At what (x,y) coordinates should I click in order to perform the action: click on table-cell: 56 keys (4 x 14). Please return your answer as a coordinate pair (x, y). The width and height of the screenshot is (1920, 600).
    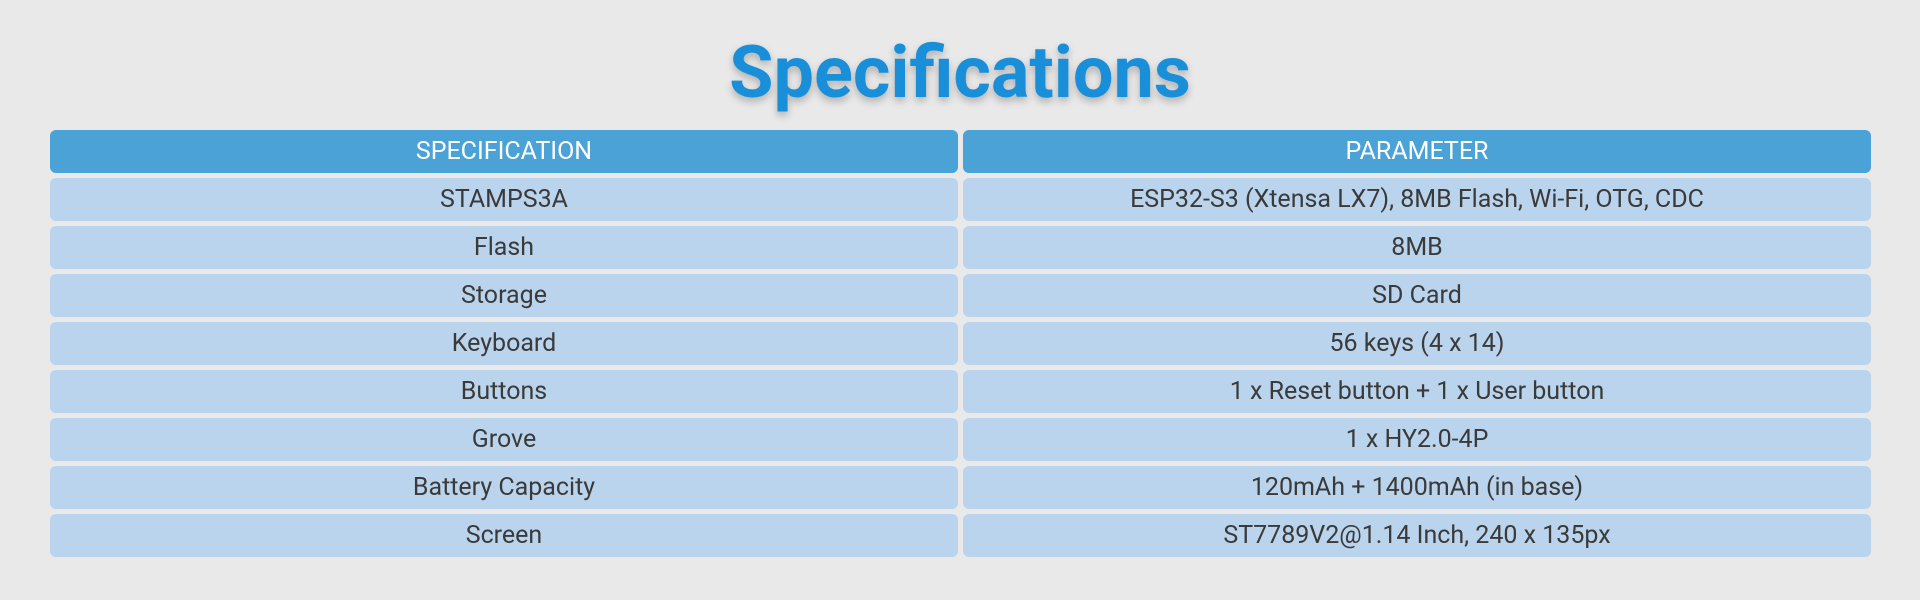
    Looking at the image, I should click on (1417, 343).